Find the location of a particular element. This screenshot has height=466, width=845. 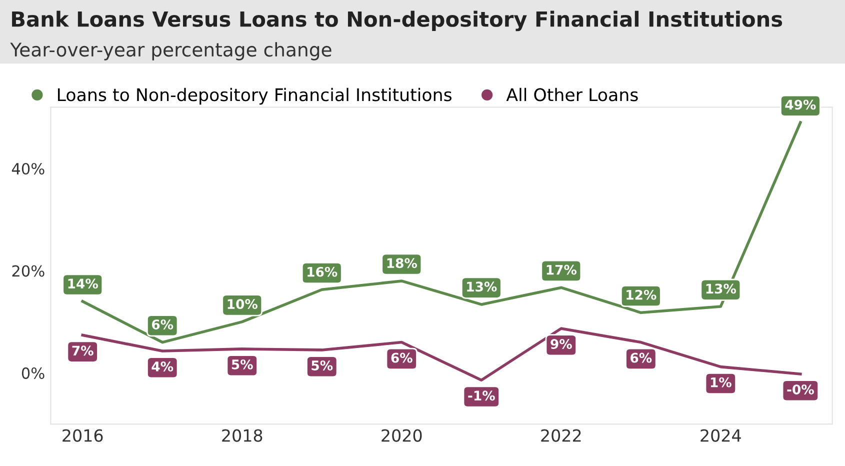

chart-title: Bank Loans Versus Loans to Non-depository Financial Institutions is located at coordinates (397, 21).